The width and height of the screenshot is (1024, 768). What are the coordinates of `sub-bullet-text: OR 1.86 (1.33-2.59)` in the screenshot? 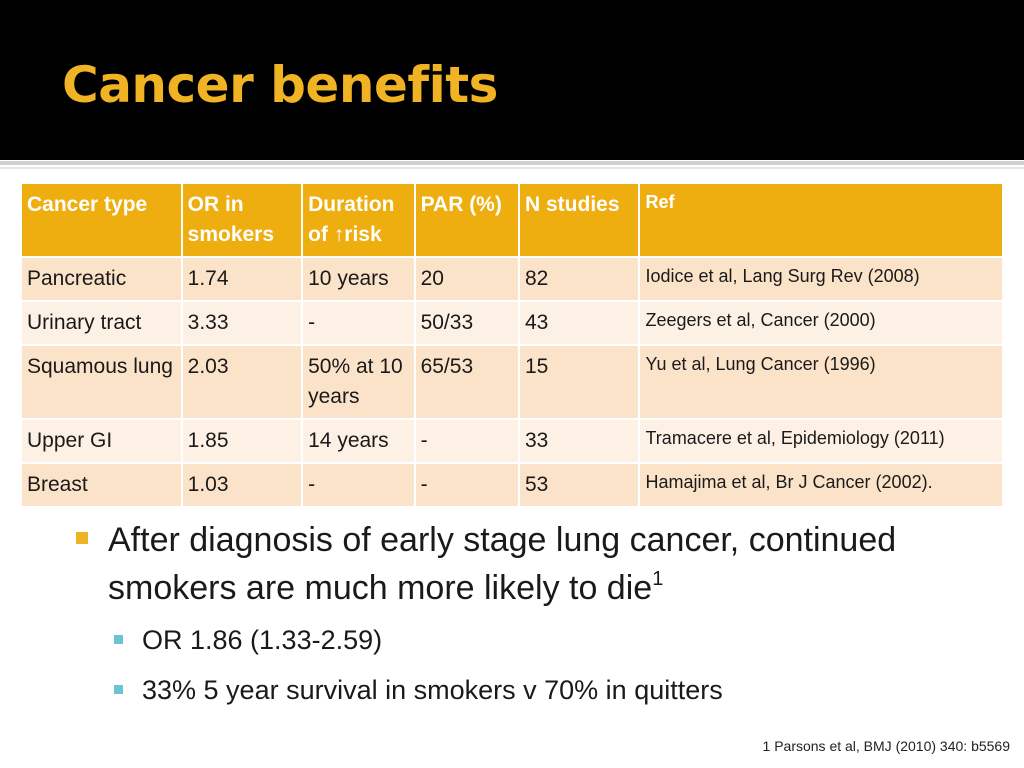 It's located at (262, 640).